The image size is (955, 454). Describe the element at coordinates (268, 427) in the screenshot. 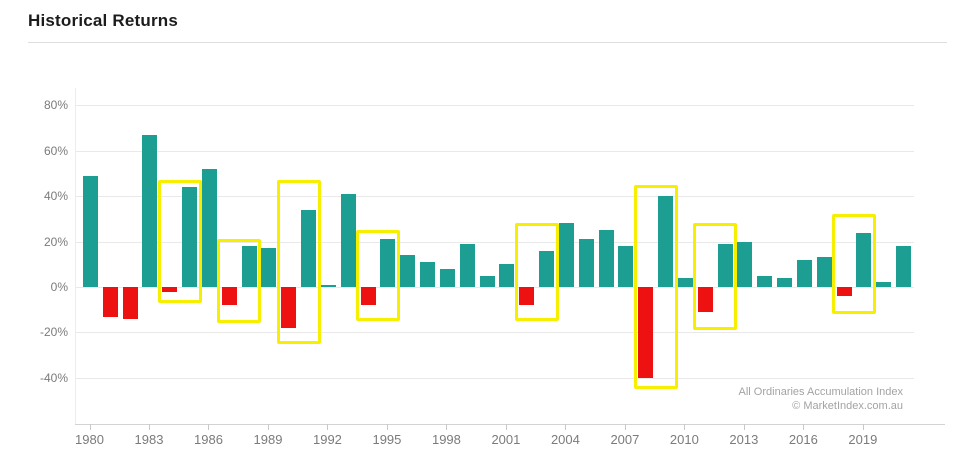

I see `x-axis-tick-1989` at that location.